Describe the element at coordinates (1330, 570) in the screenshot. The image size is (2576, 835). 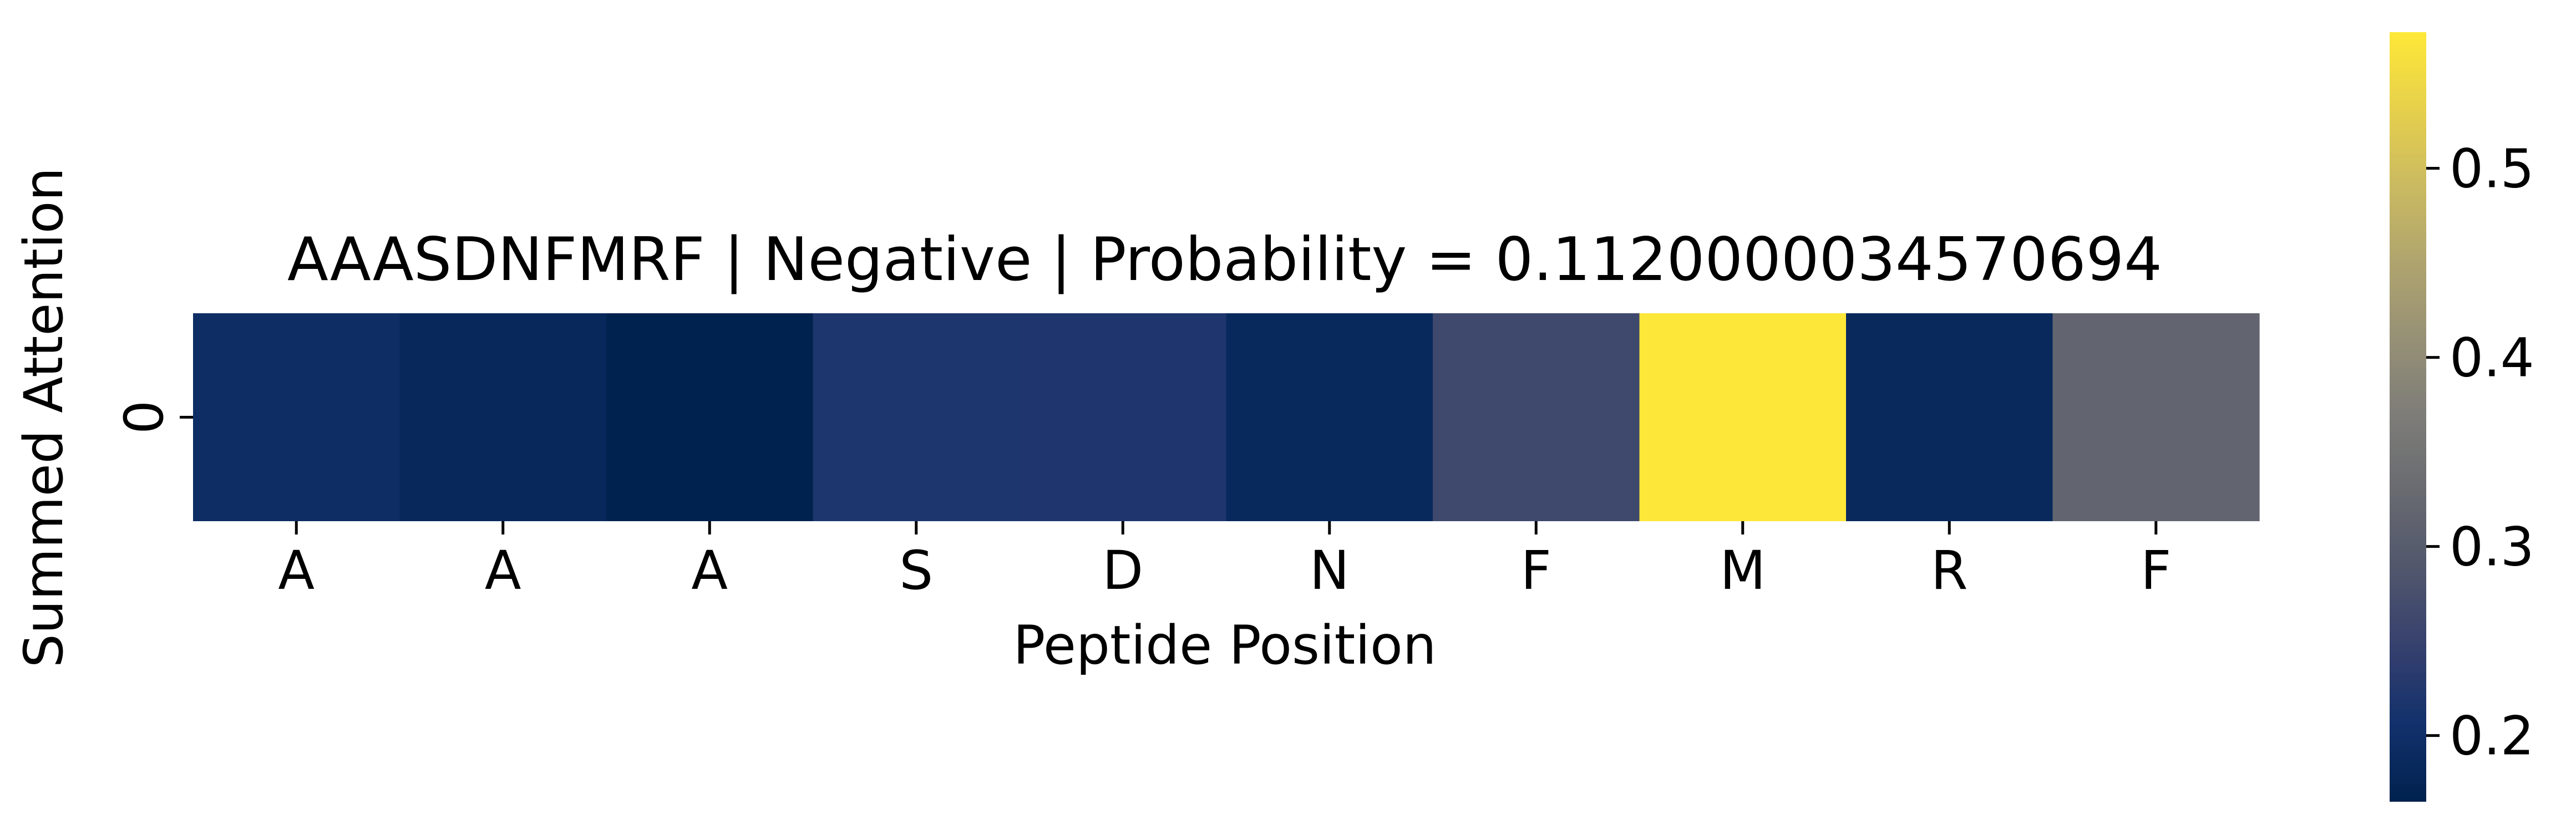
I see `x-tick-label: N` at that location.